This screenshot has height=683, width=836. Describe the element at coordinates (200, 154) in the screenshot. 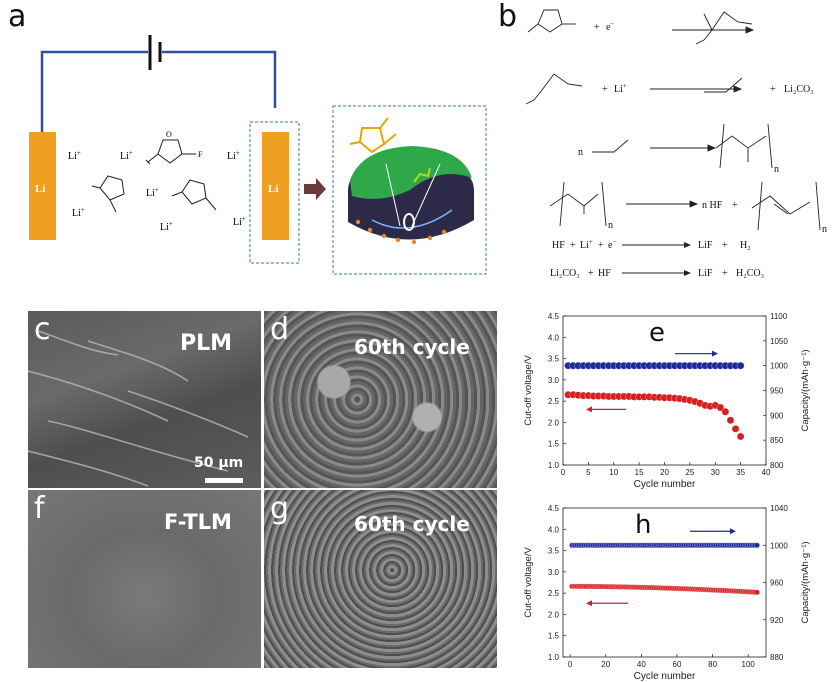

I see `fec-f-label: F` at that location.